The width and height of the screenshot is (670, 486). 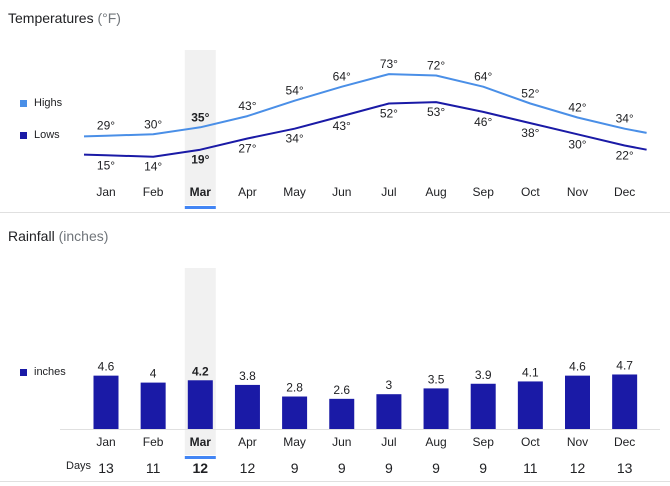 I want to click on temperature-month-label: Mar, so click(x=201, y=192).